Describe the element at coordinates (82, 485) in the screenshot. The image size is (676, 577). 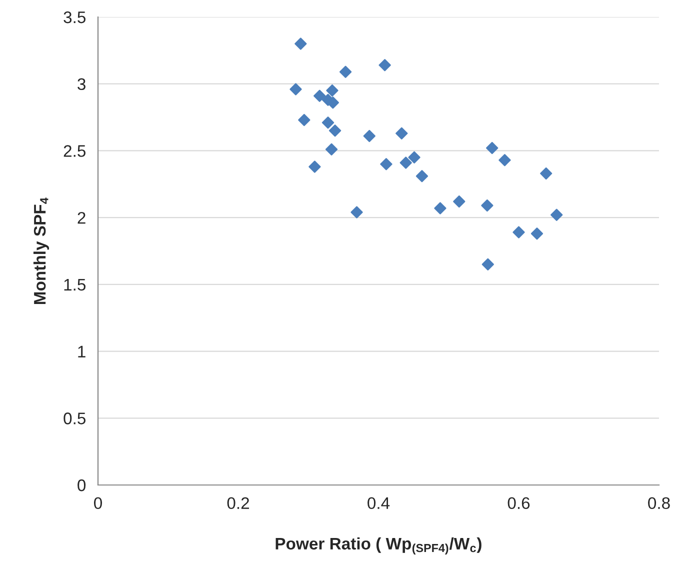
I see `y-tick-label: 0` at that location.